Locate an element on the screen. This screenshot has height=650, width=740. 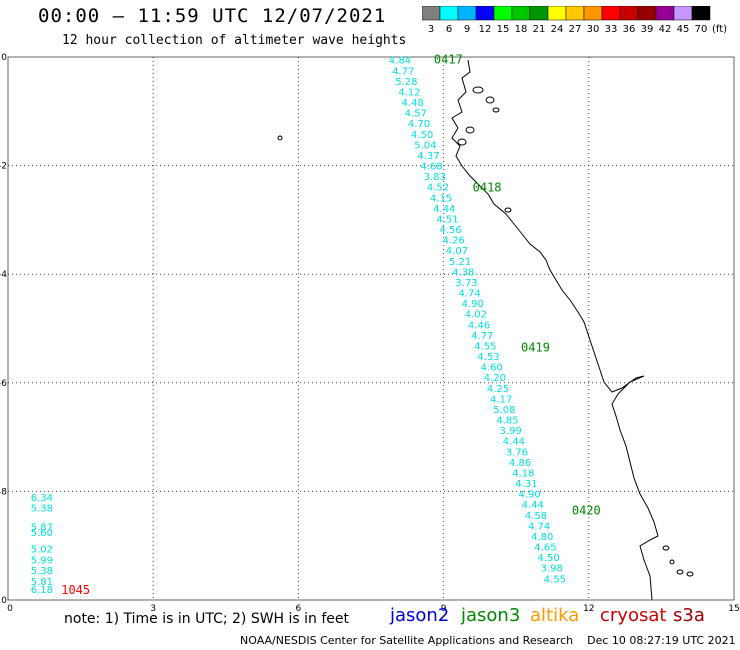
track-time-label: 0418 is located at coordinates (487, 187).